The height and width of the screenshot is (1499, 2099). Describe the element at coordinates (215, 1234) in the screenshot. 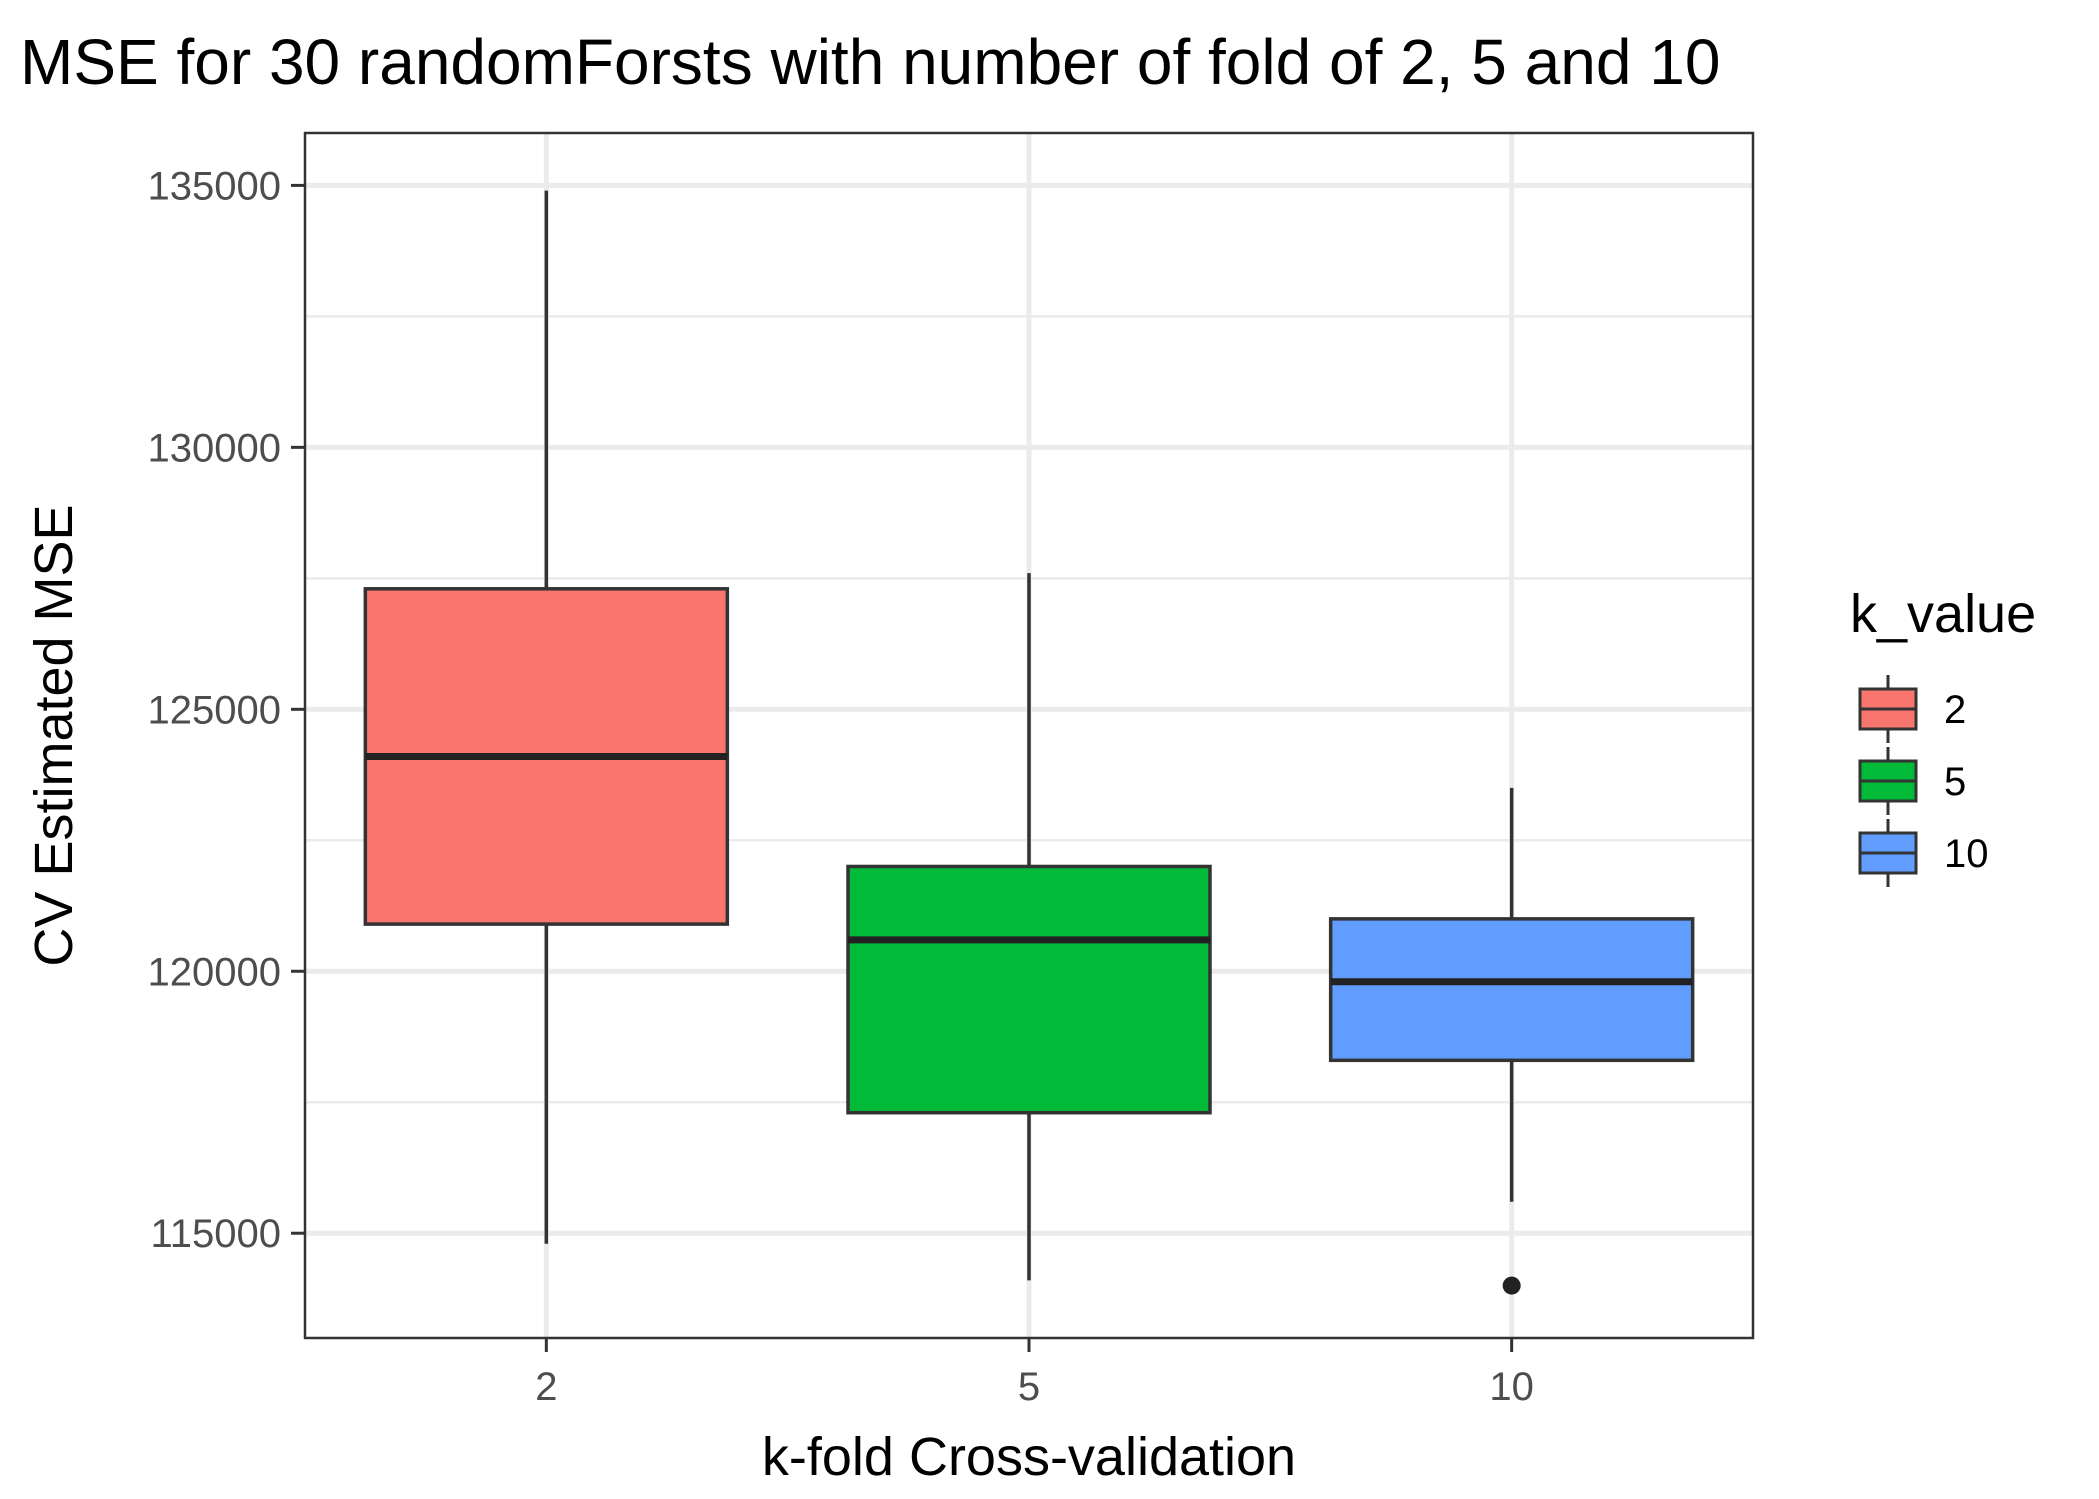

I see `y-tick-label: 115000` at that location.